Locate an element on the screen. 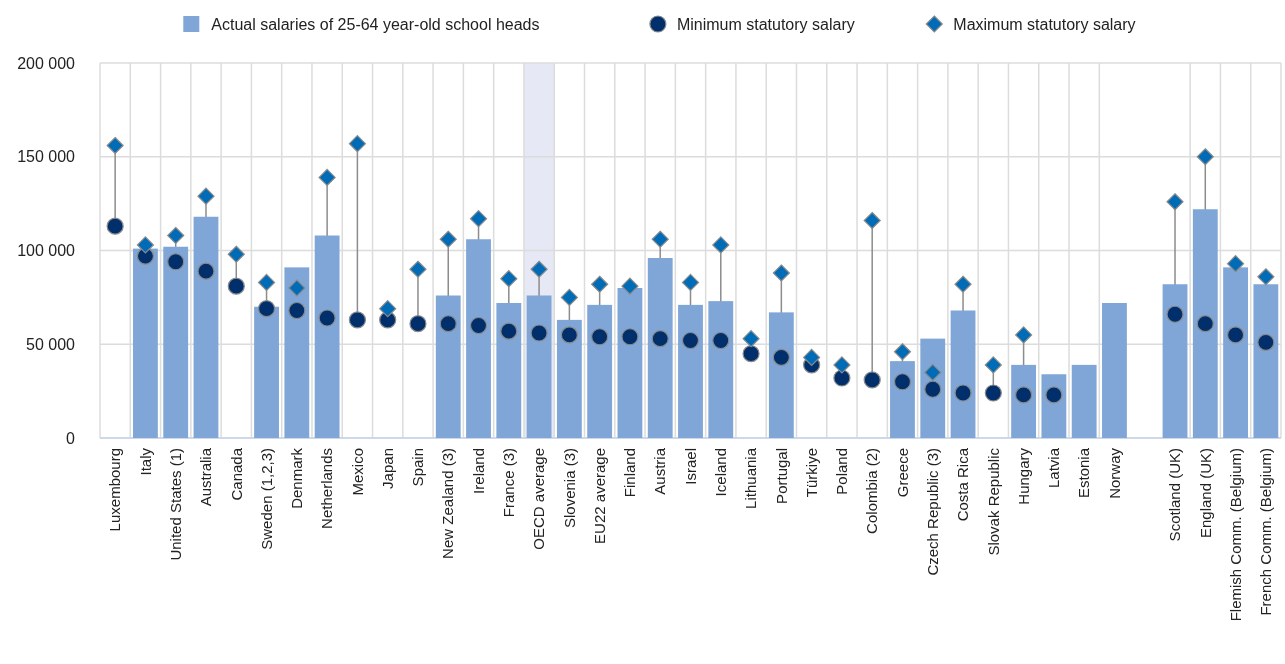 This screenshot has height=664, width=1285. x-tick-label: Hungary is located at coordinates (1023, 476).